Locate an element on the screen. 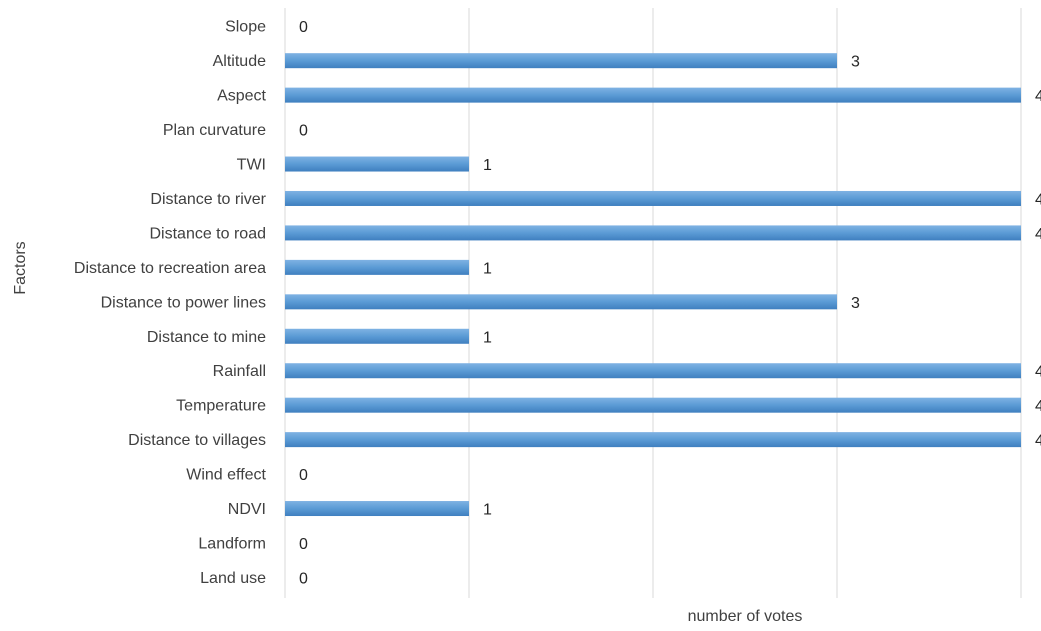  category-label: Distance to river is located at coordinates (208, 199).